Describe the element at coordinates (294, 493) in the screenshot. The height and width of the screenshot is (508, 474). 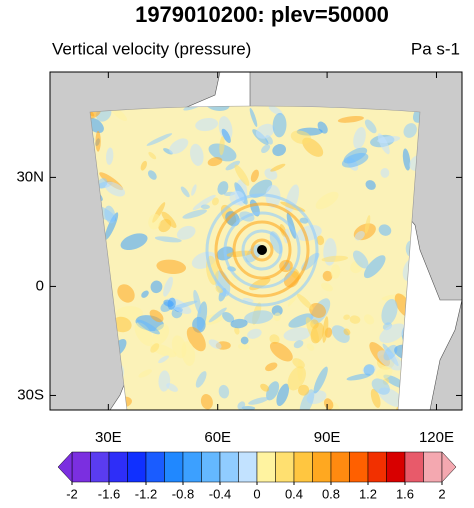
I see `colorbar-label: 0.4` at that location.